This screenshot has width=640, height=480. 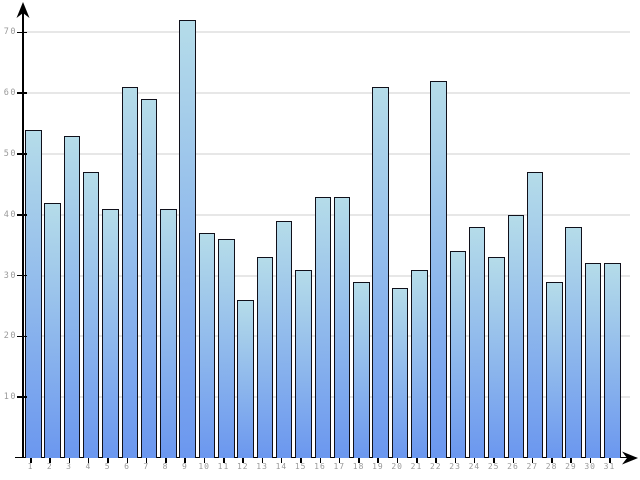 What do you see at coordinates (513, 466) in the screenshot?
I see `x-axis-tick-label: 26` at bounding box center [513, 466].